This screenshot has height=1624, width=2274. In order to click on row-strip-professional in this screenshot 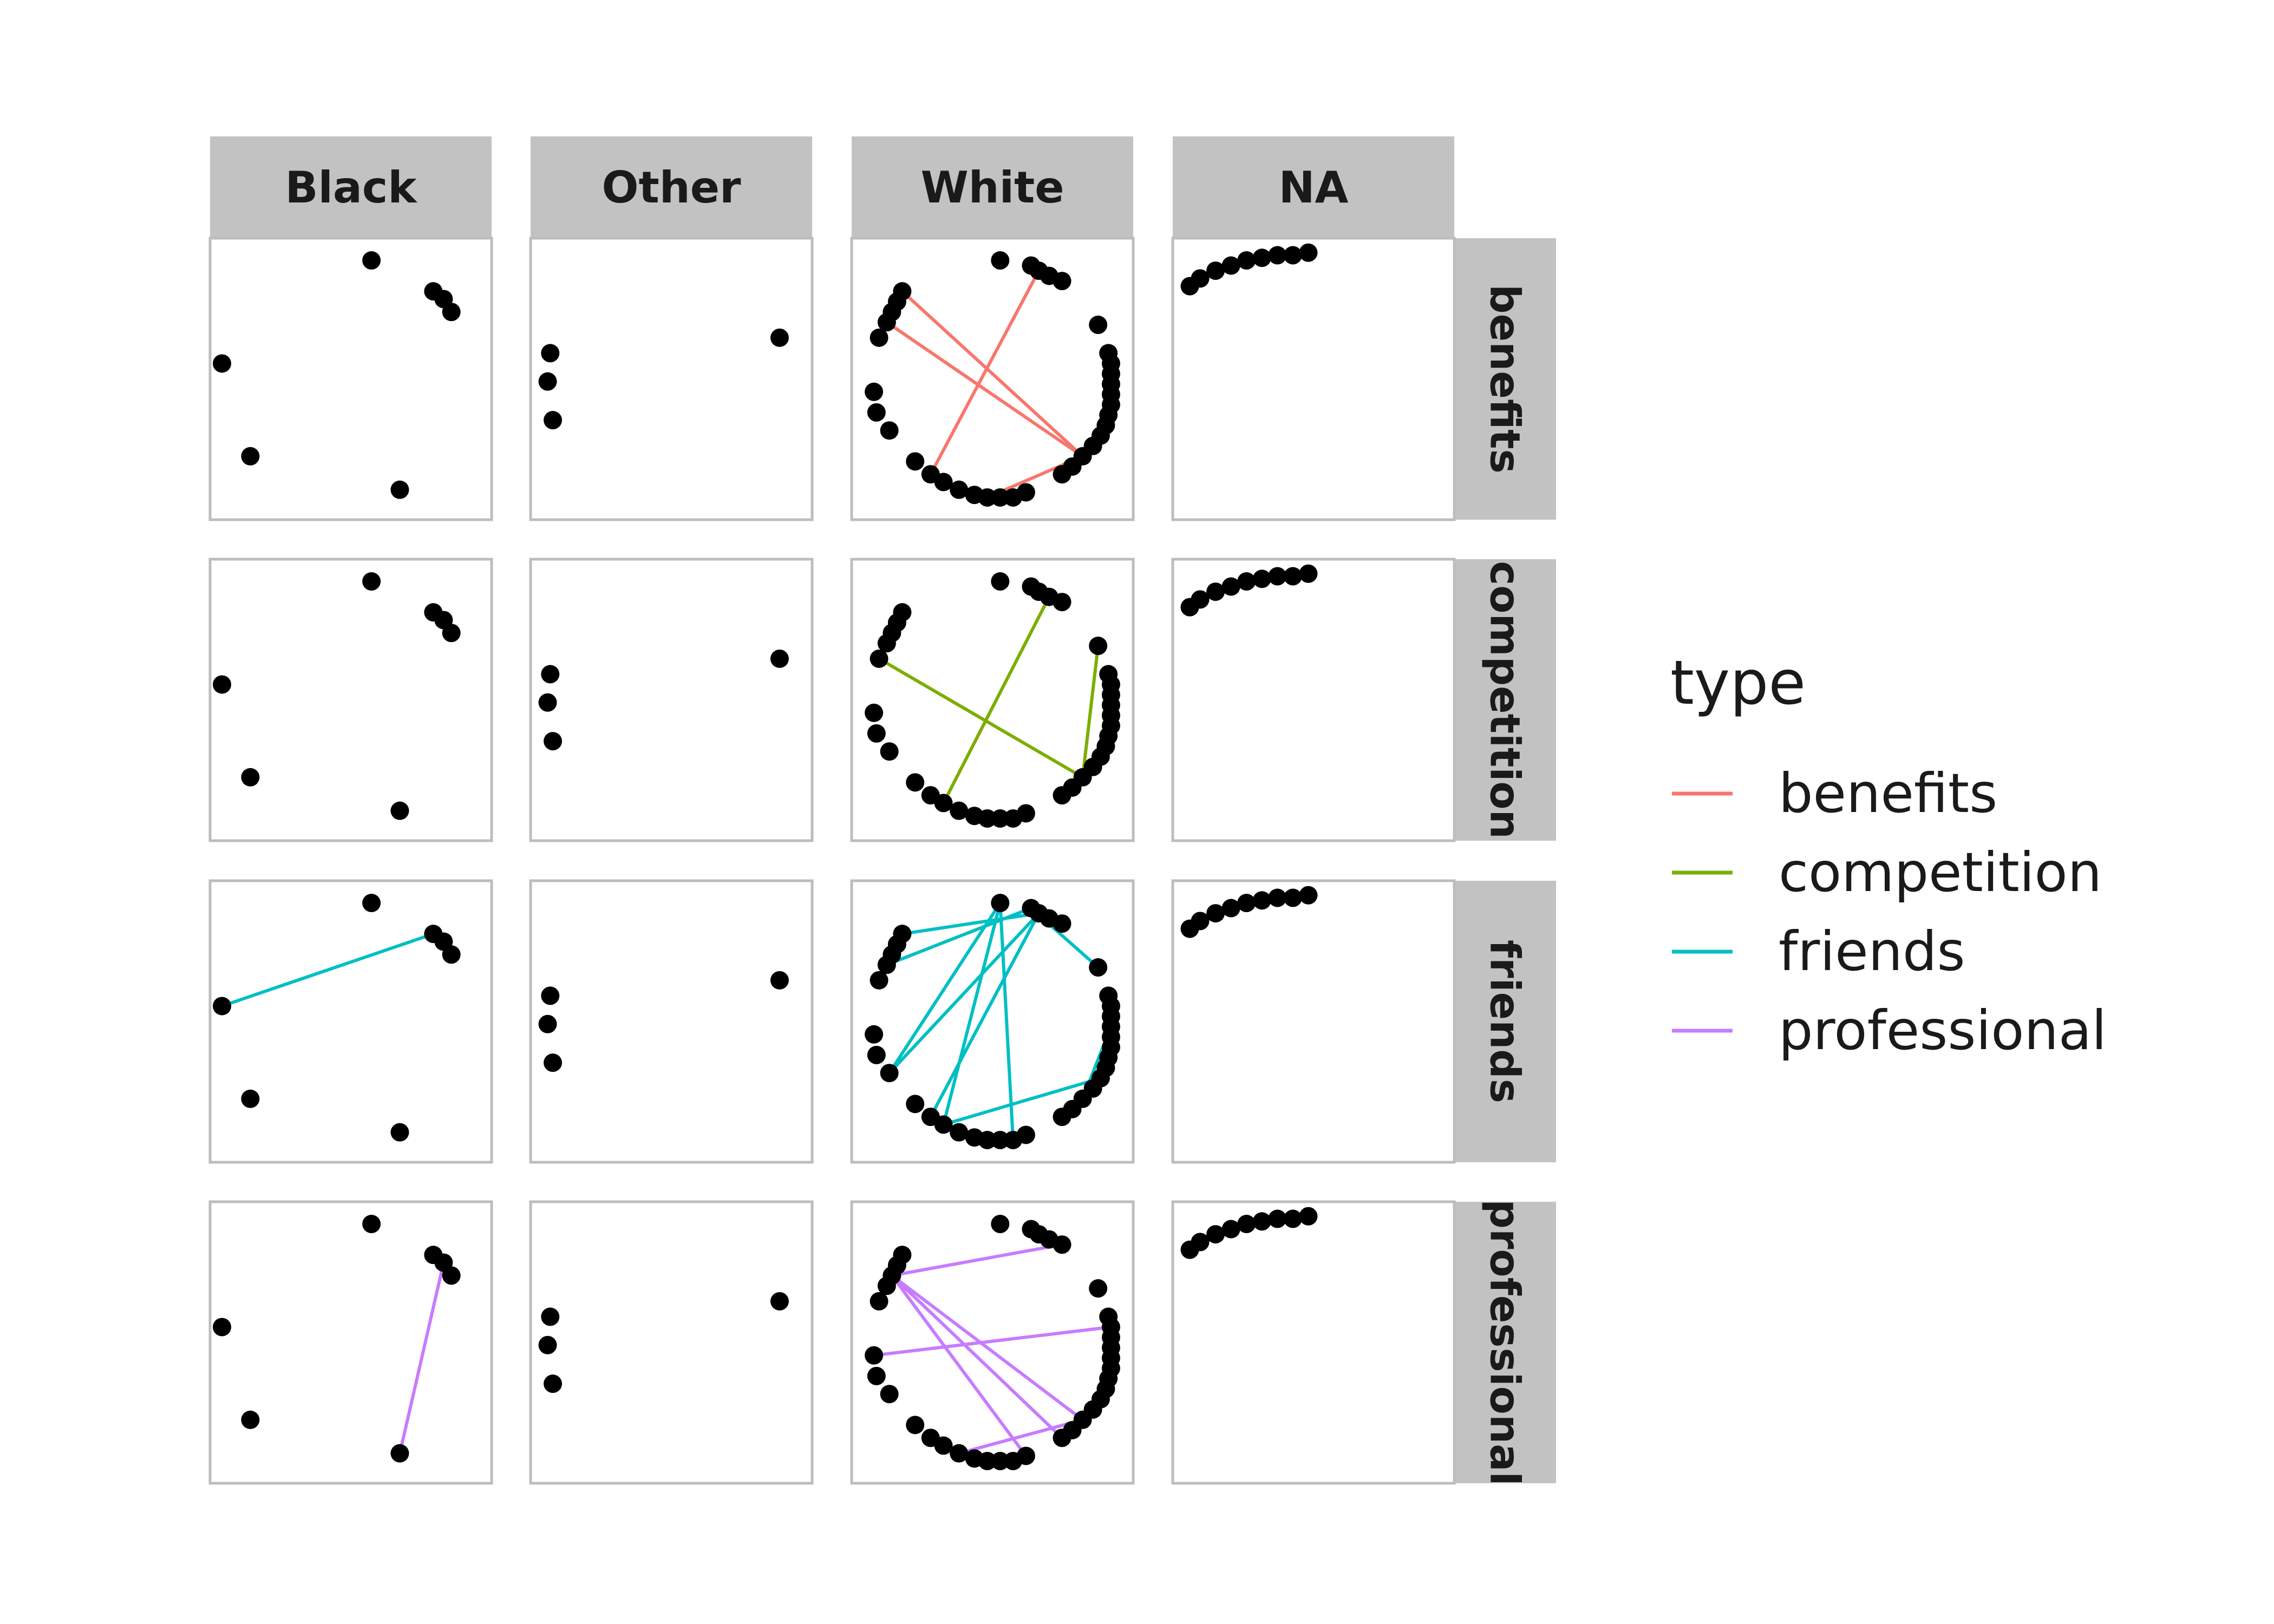, I will do `click(1505, 1343)`.